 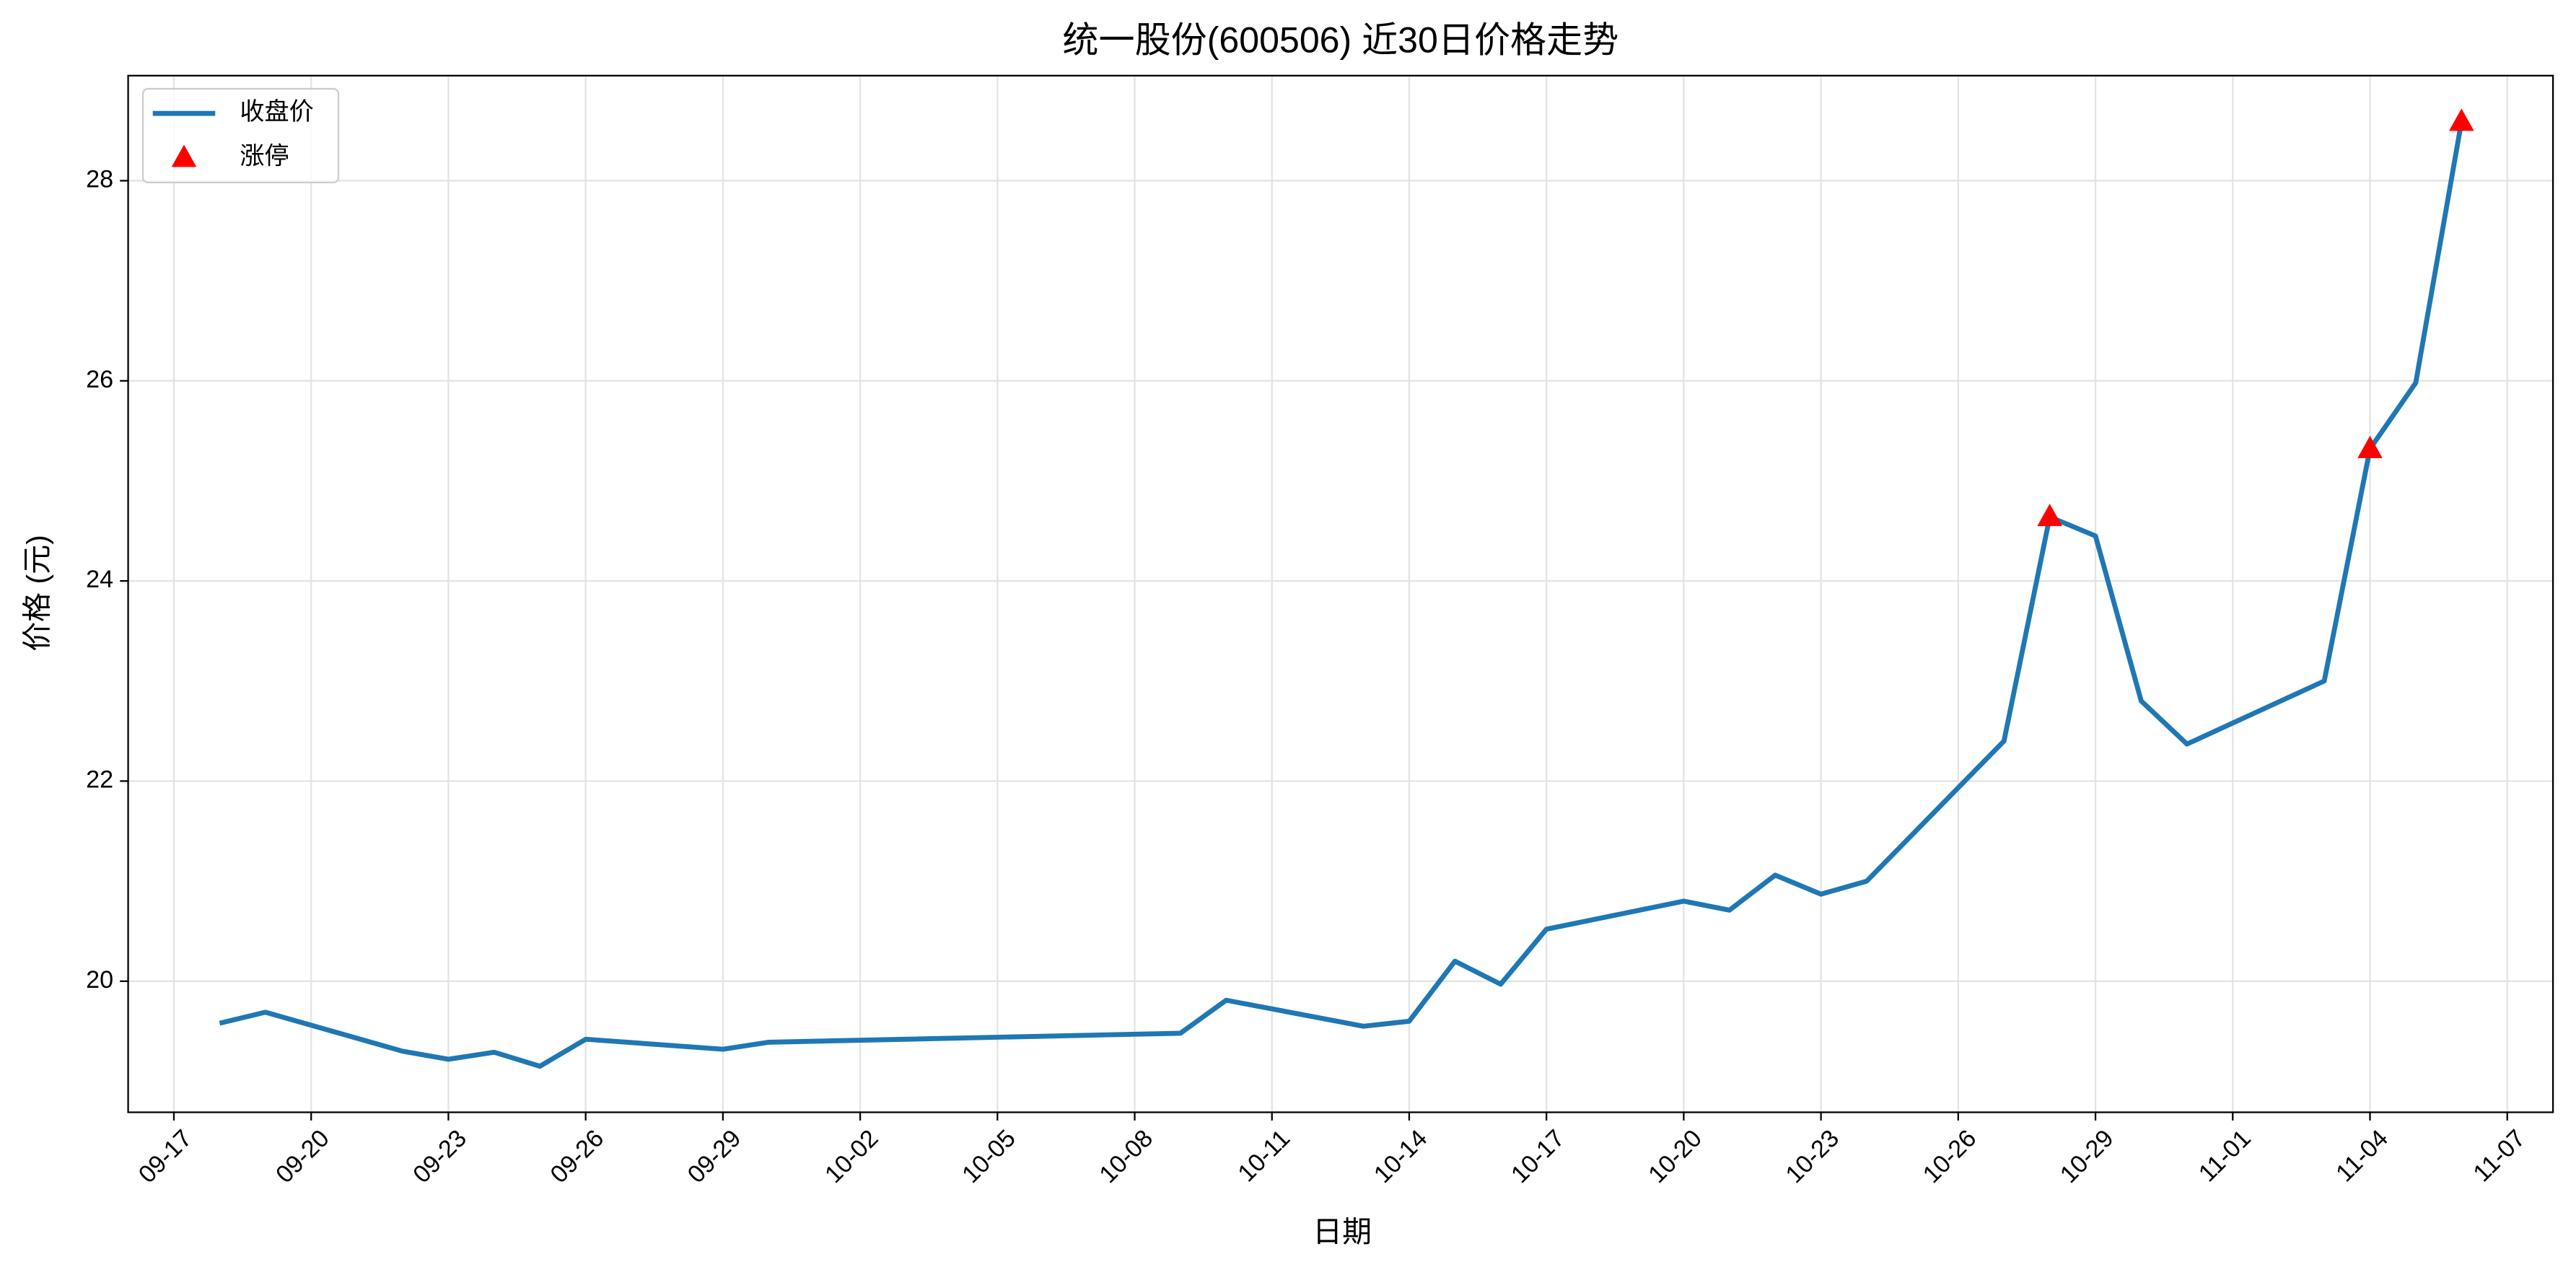 I want to click on y-tick-label: 26, so click(x=99, y=380).